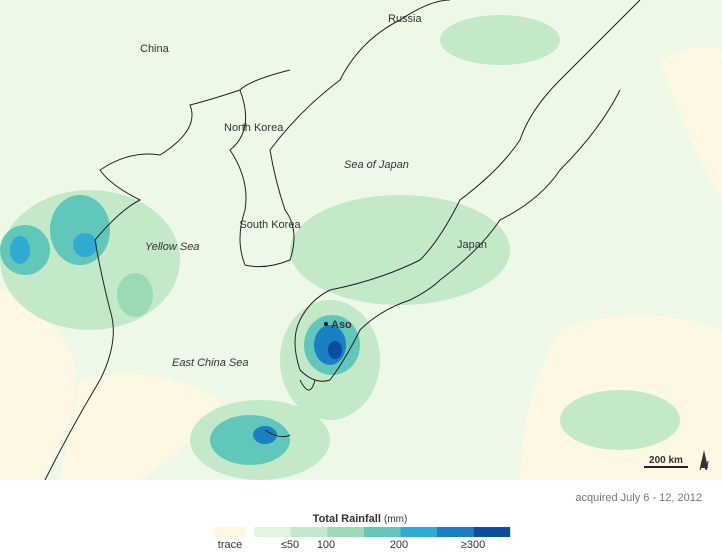  I want to click on scale-label: 200 km, so click(666, 460).